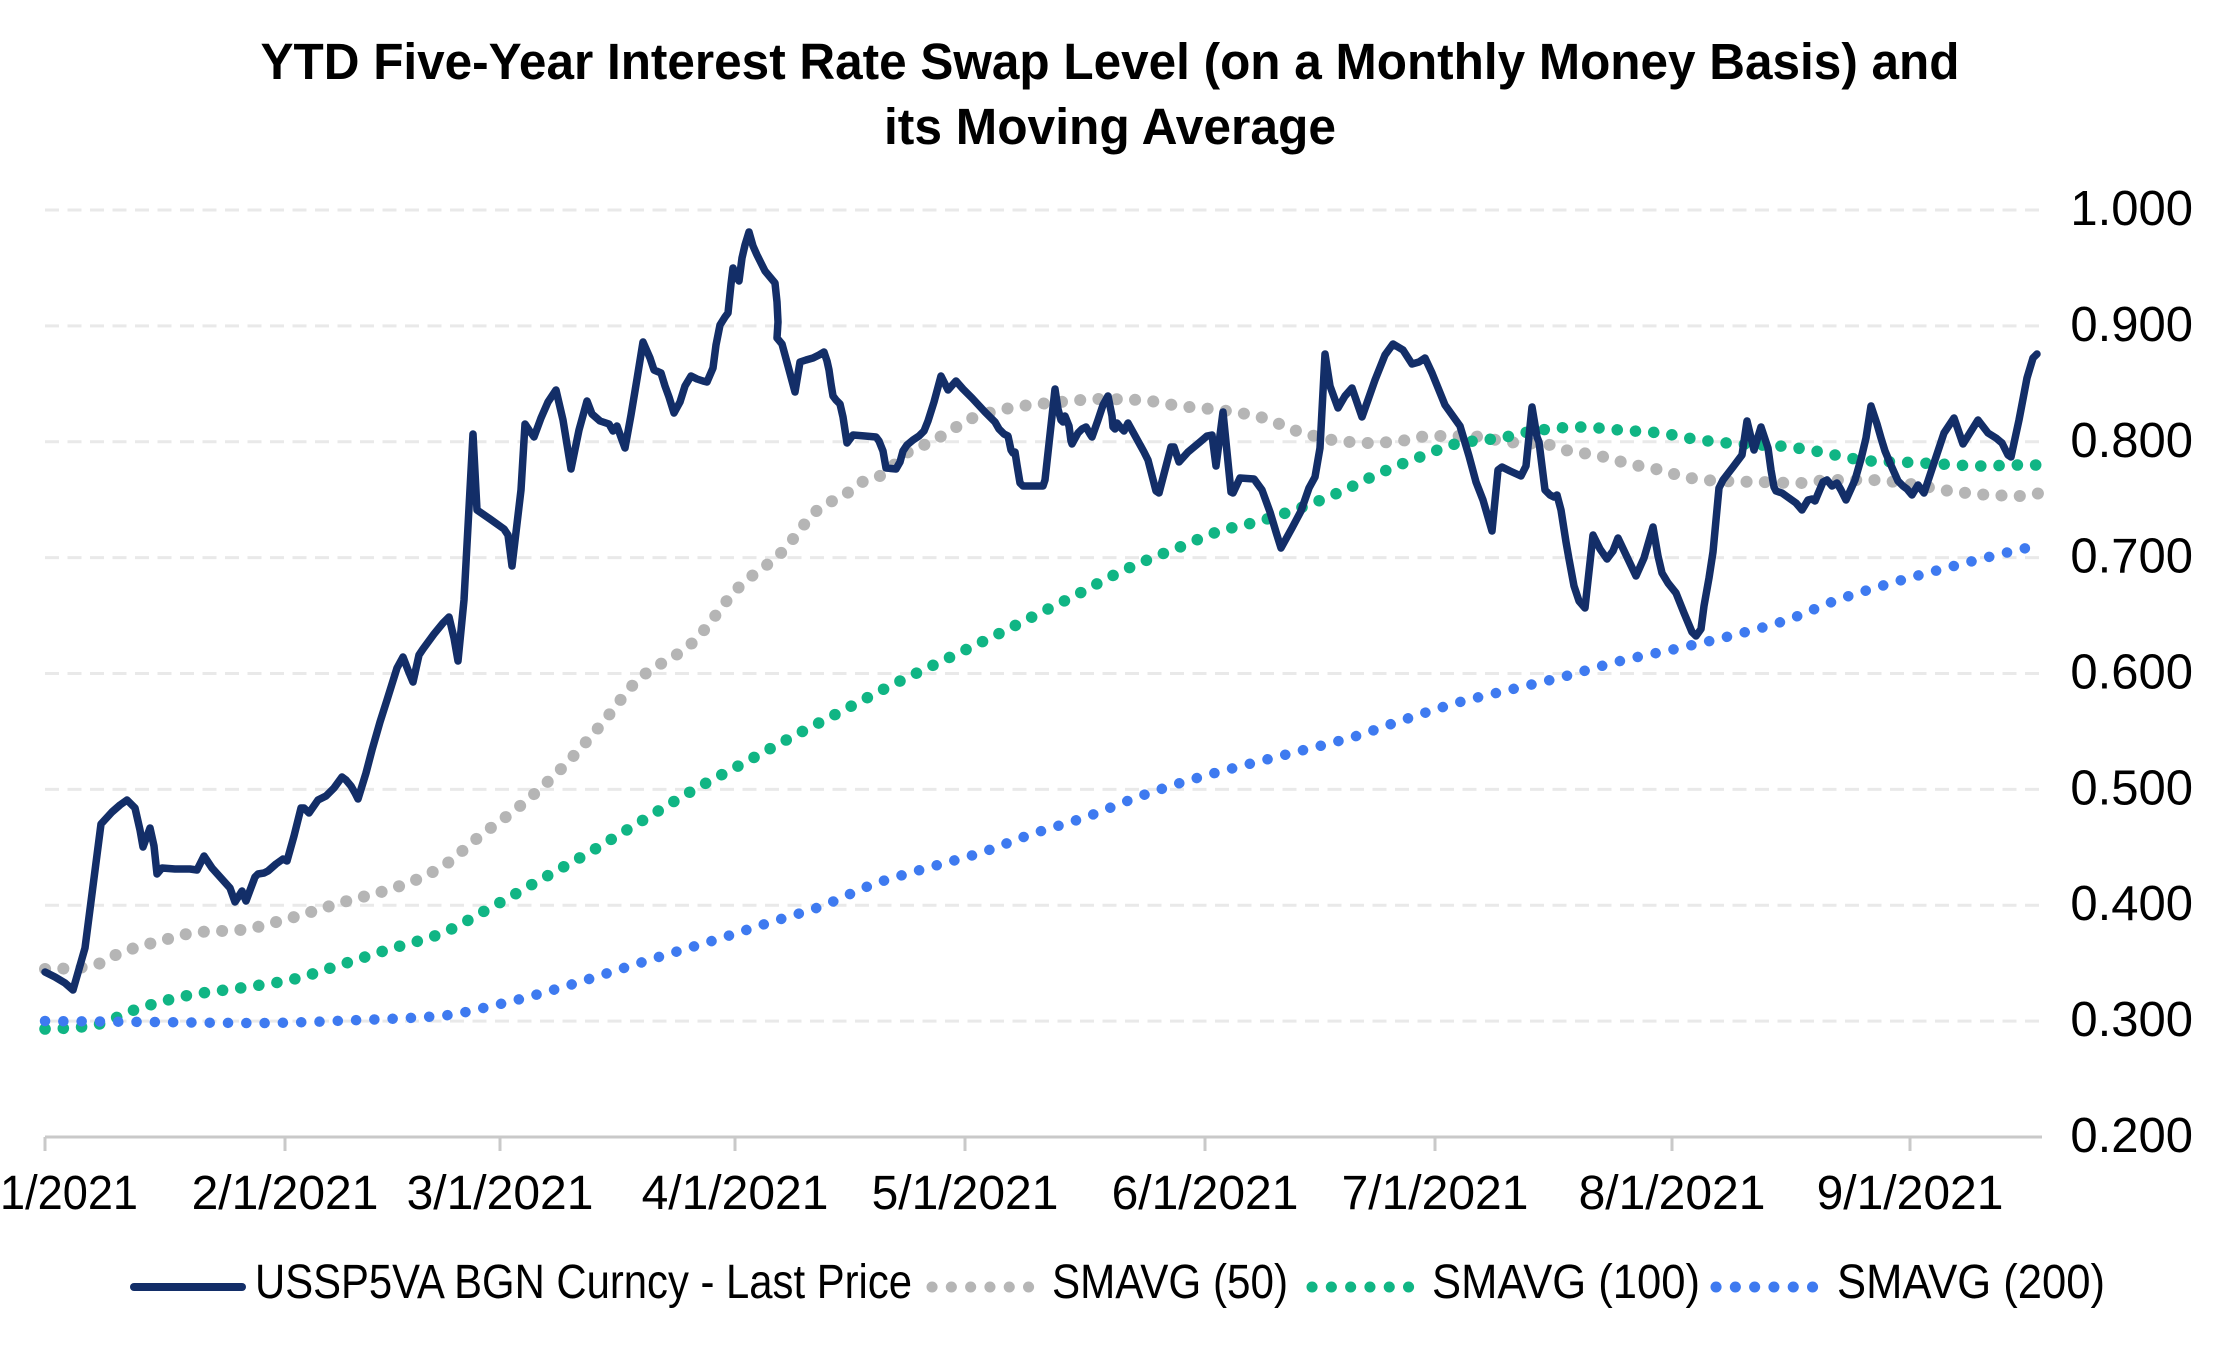 Image resolution: width=2220 pixels, height=1350 pixels. Describe the element at coordinates (2131, 209) in the screenshot. I see `svg-text: 1.000` at that location.